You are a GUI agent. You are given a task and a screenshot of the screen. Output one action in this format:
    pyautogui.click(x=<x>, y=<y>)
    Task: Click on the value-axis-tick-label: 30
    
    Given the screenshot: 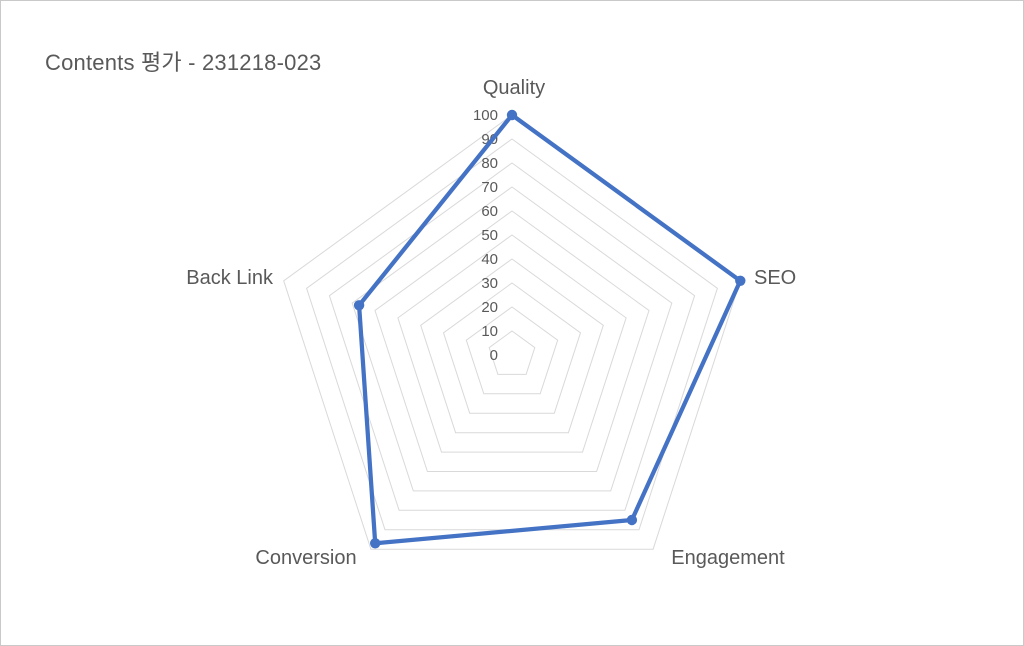 What is the action you would take?
    pyautogui.click(x=489, y=283)
    